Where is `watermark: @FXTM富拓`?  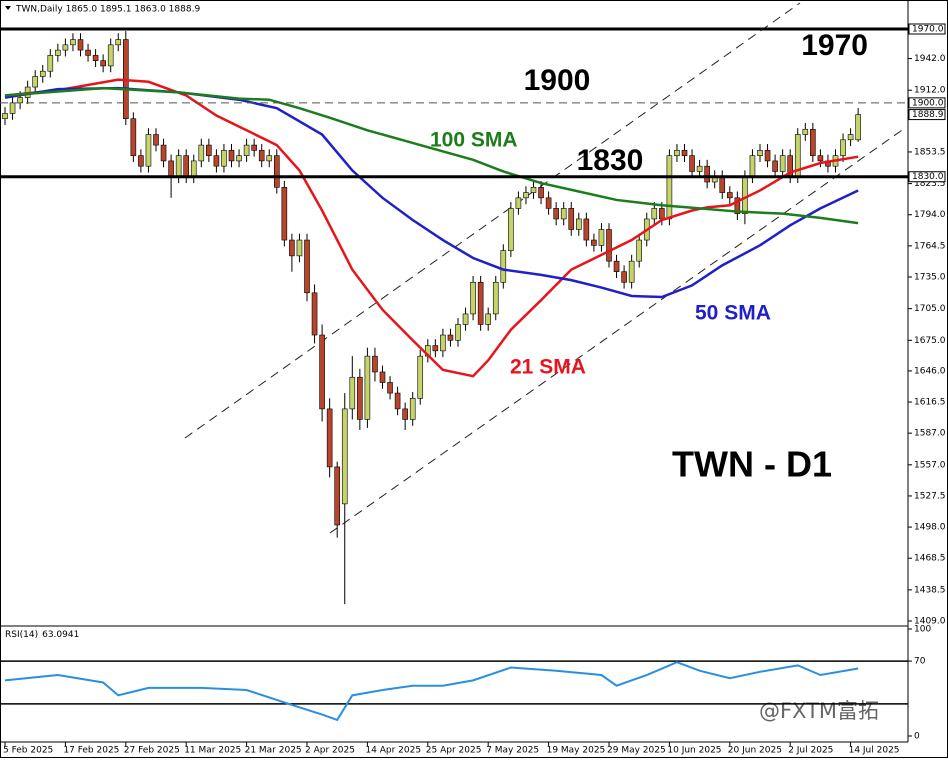
watermark: @FXTM富拓 is located at coordinates (819, 711).